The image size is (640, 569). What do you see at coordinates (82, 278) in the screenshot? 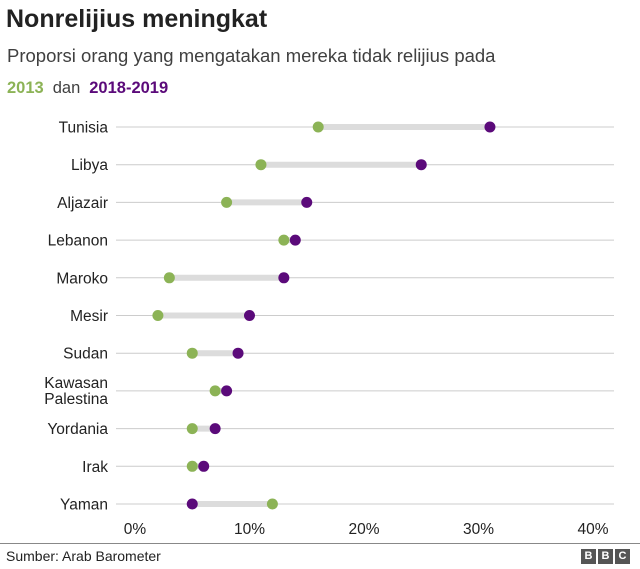
I see `category-label: Maroko` at bounding box center [82, 278].